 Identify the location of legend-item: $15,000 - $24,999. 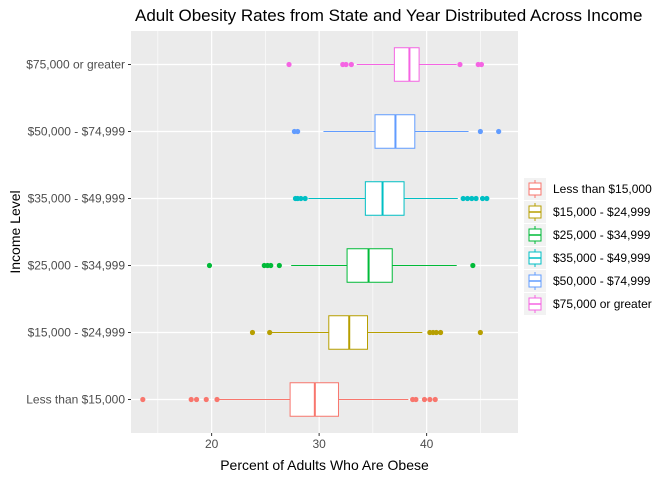
(587, 212).